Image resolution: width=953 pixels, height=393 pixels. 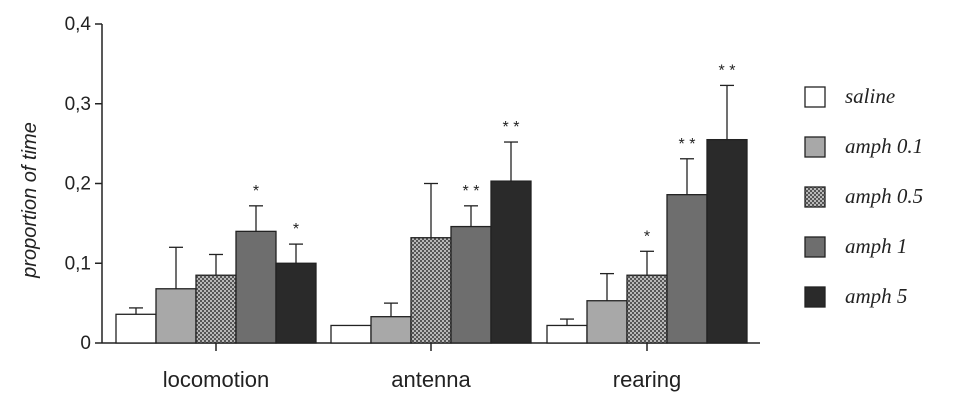 What do you see at coordinates (78, 24) in the screenshot?
I see `y-tick-label: 0,4` at bounding box center [78, 24].